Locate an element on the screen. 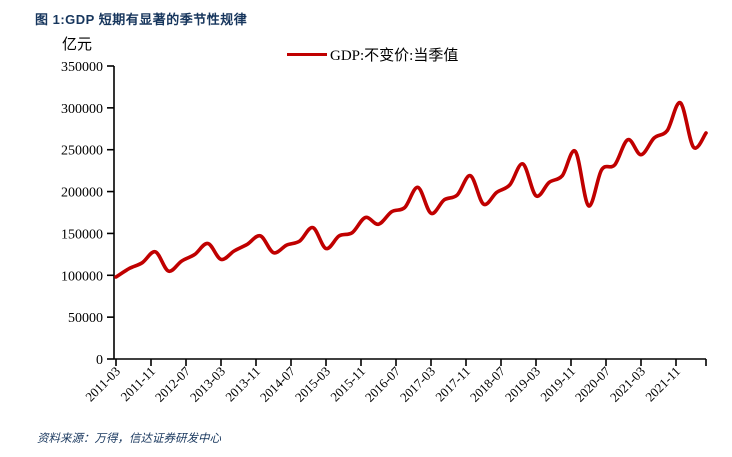 This screenshot has height=457, width=732. legend: GDP:不变价:当季值 is located at coordinates (372, 54).